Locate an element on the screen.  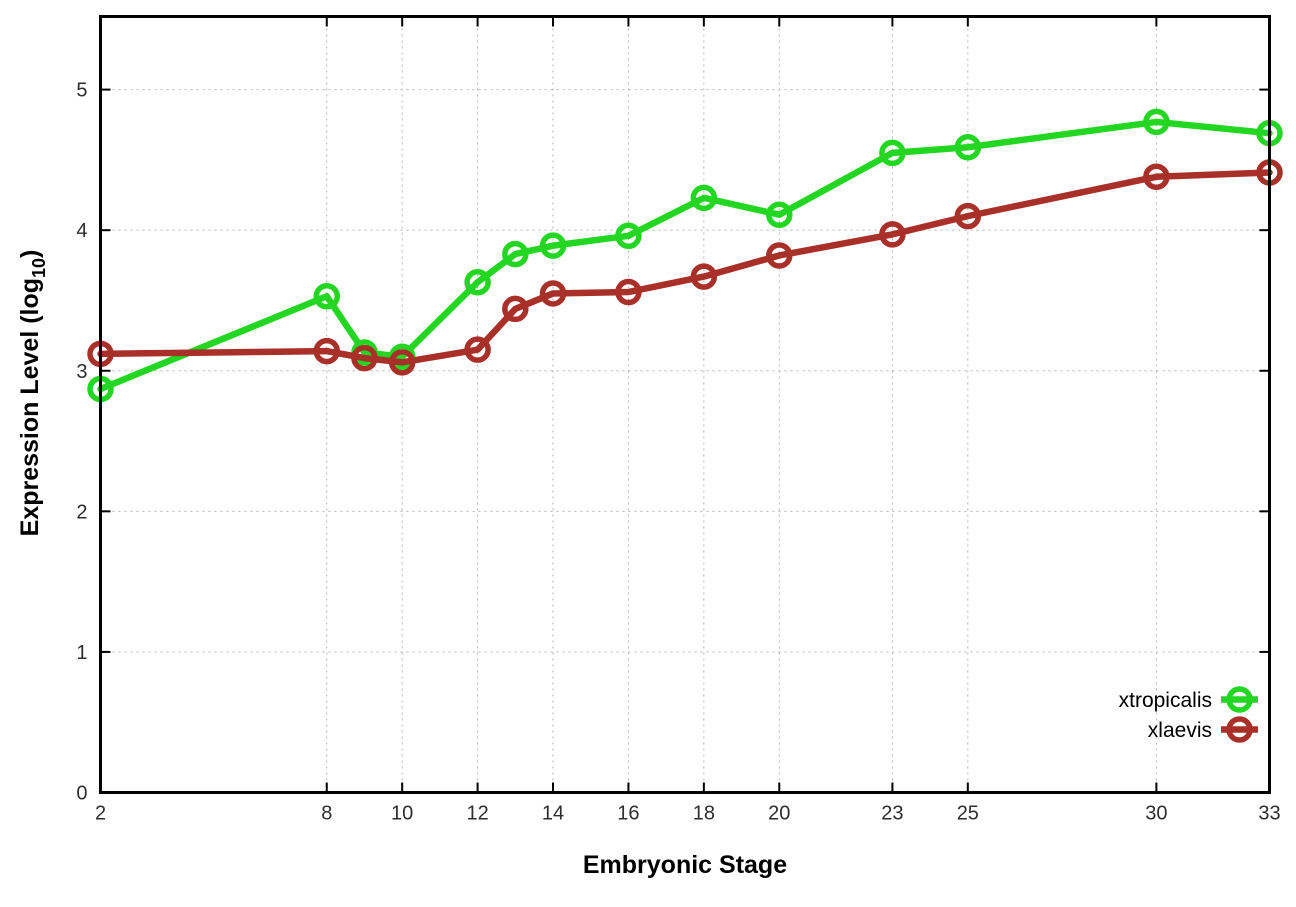
x-tick-label: 14 is located at coordinates (553, 814).